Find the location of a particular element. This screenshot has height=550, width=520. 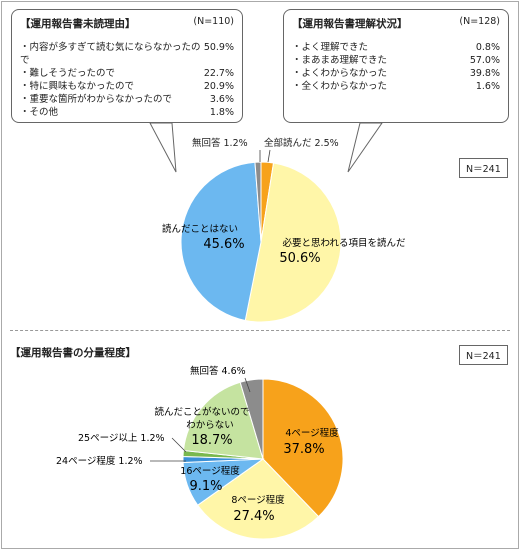

callout-right-row-value: 0.8% is located at coordinates (487, 47).